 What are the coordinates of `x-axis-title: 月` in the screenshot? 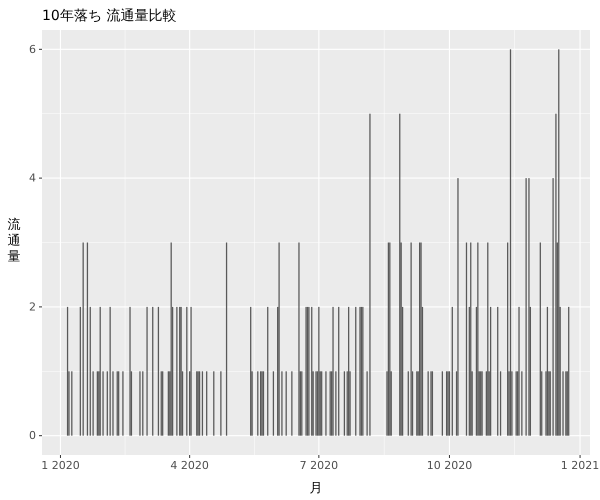 It's located at (316, 488).